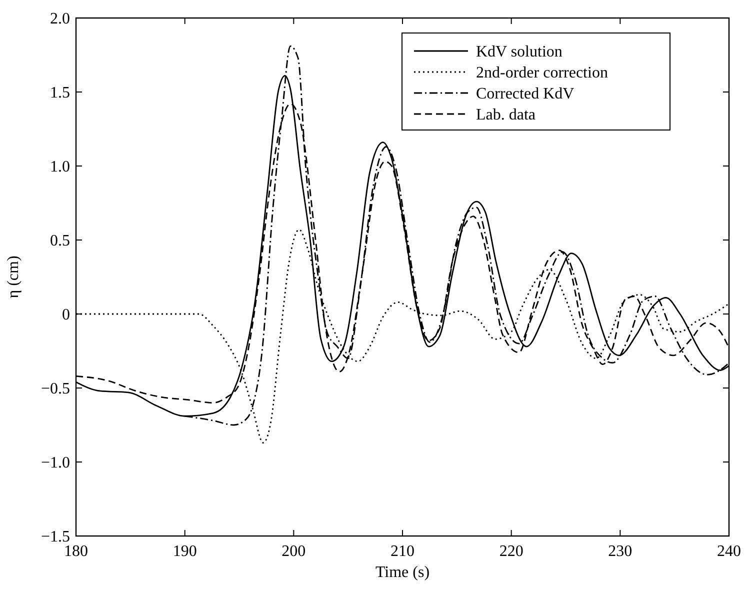  I want to click on y-tick-label: 1.0, so click(60, 167).